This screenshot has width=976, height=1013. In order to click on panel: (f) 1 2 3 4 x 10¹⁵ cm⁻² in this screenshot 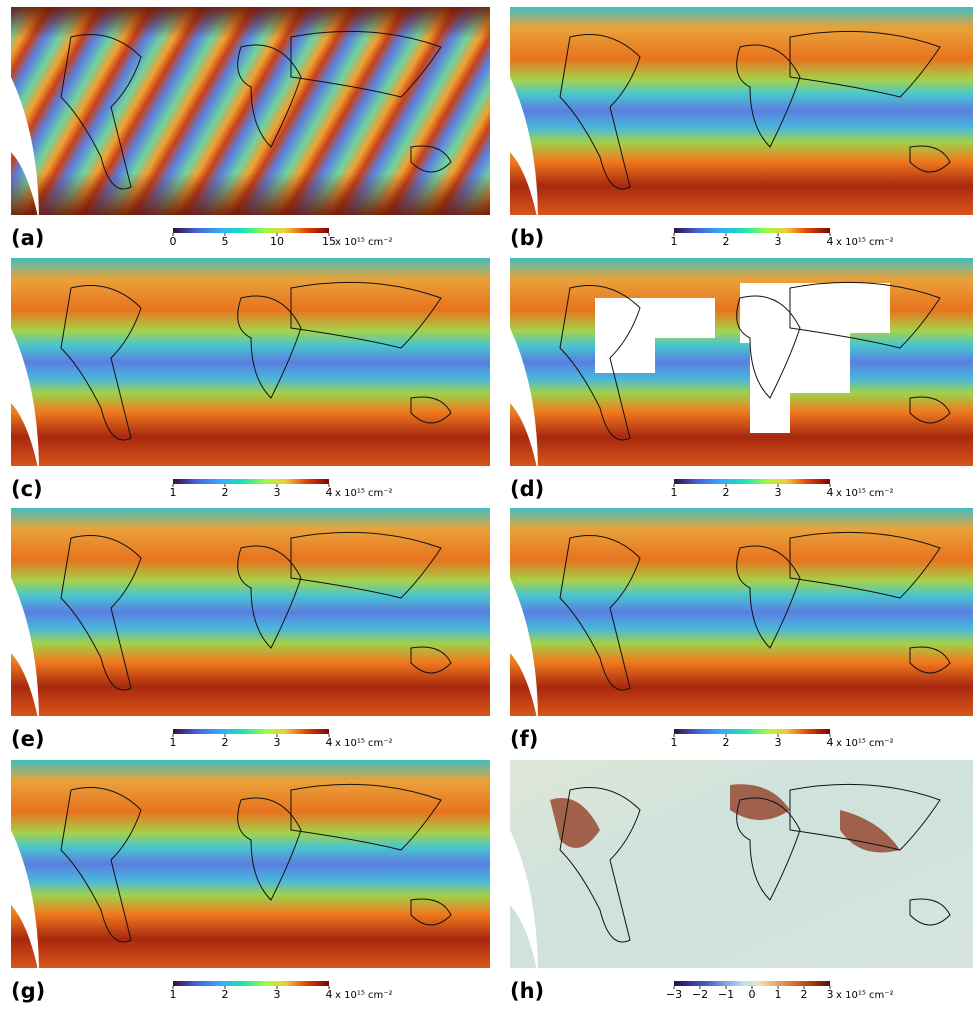, I will do `click(741, 629)`.